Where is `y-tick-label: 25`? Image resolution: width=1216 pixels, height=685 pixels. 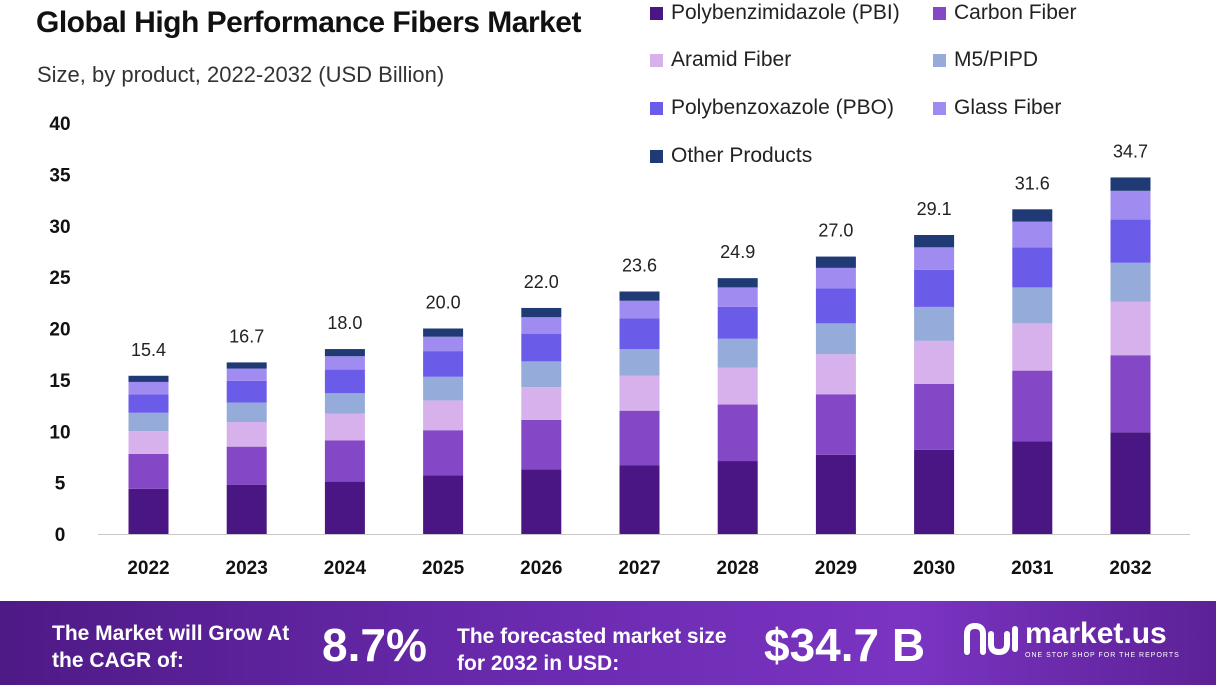
y-tick-label: 25 is located at coordinates (60, 278).